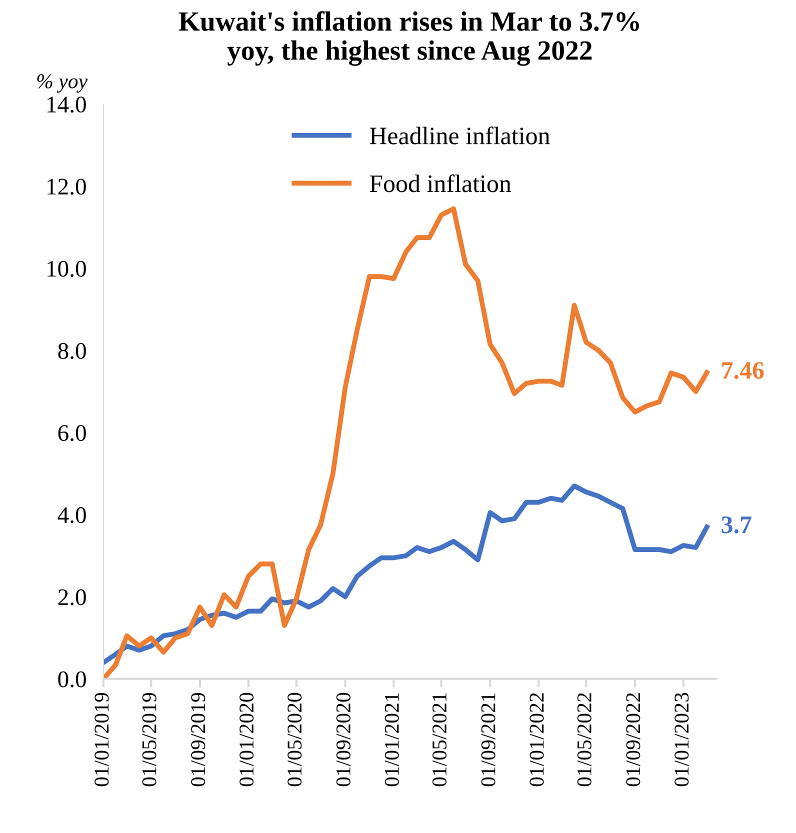  What do you see at coordinates (743, 370) in the screenshot?
I see `annotation: 7.46` at bounding box center [743, 370].